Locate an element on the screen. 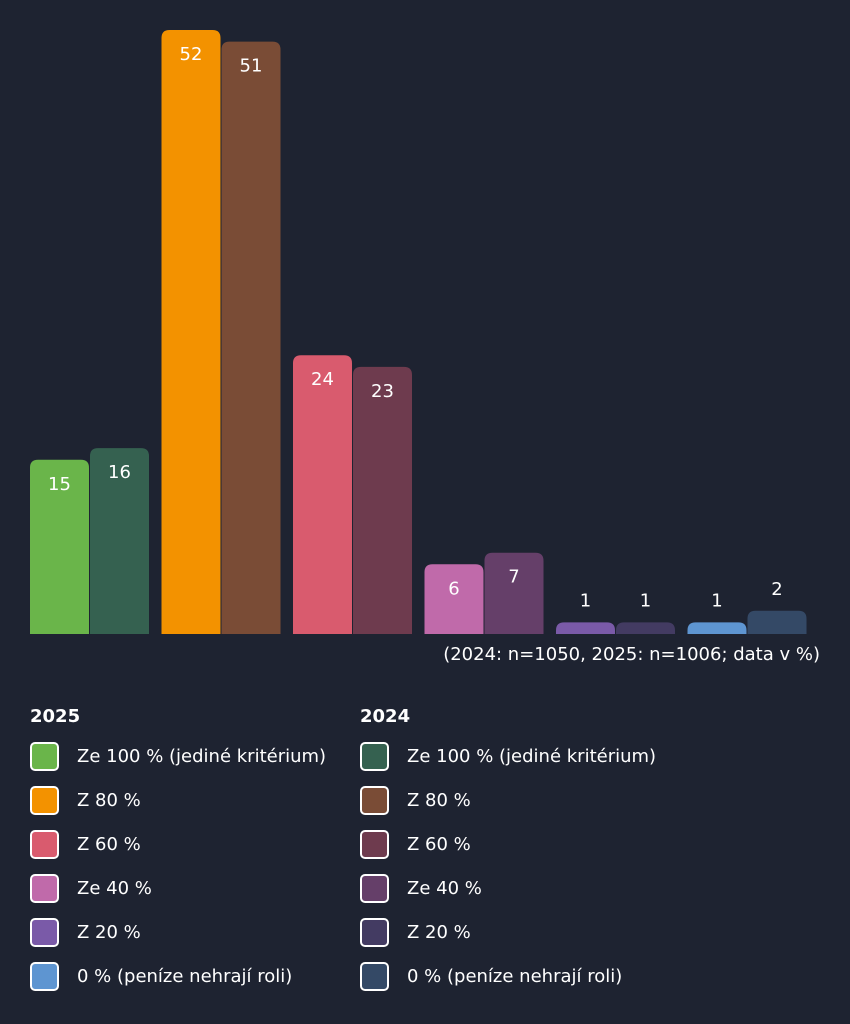 The height and width of the screenshot is (1024, 850). data-label: 6 is located at coordinates (453, 588).